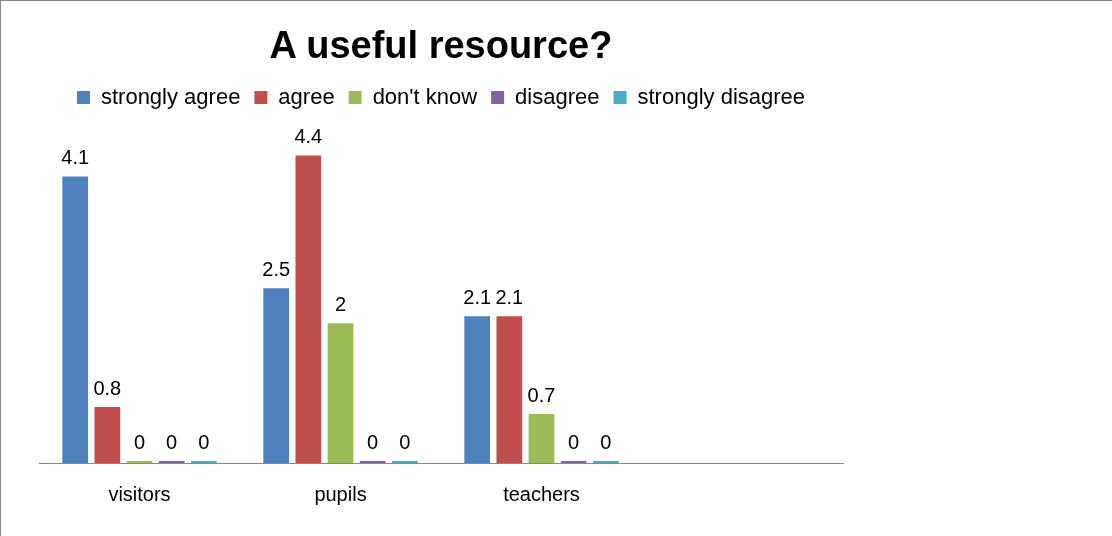 Image resolution: width=1112 pixels, height=536 pixels. What do you see at coordinates (340, 303) in the screenshot?
I see `data-label: 2` at bounding box center [340, 303].